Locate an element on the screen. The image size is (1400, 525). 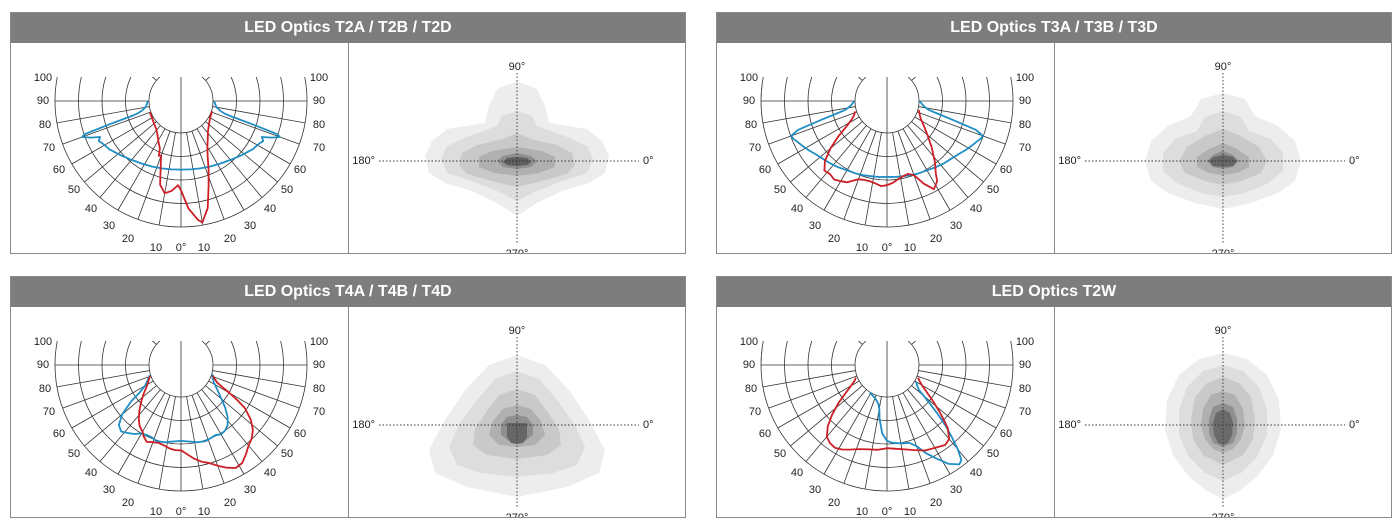
divider is located at coordinates (348, 412).